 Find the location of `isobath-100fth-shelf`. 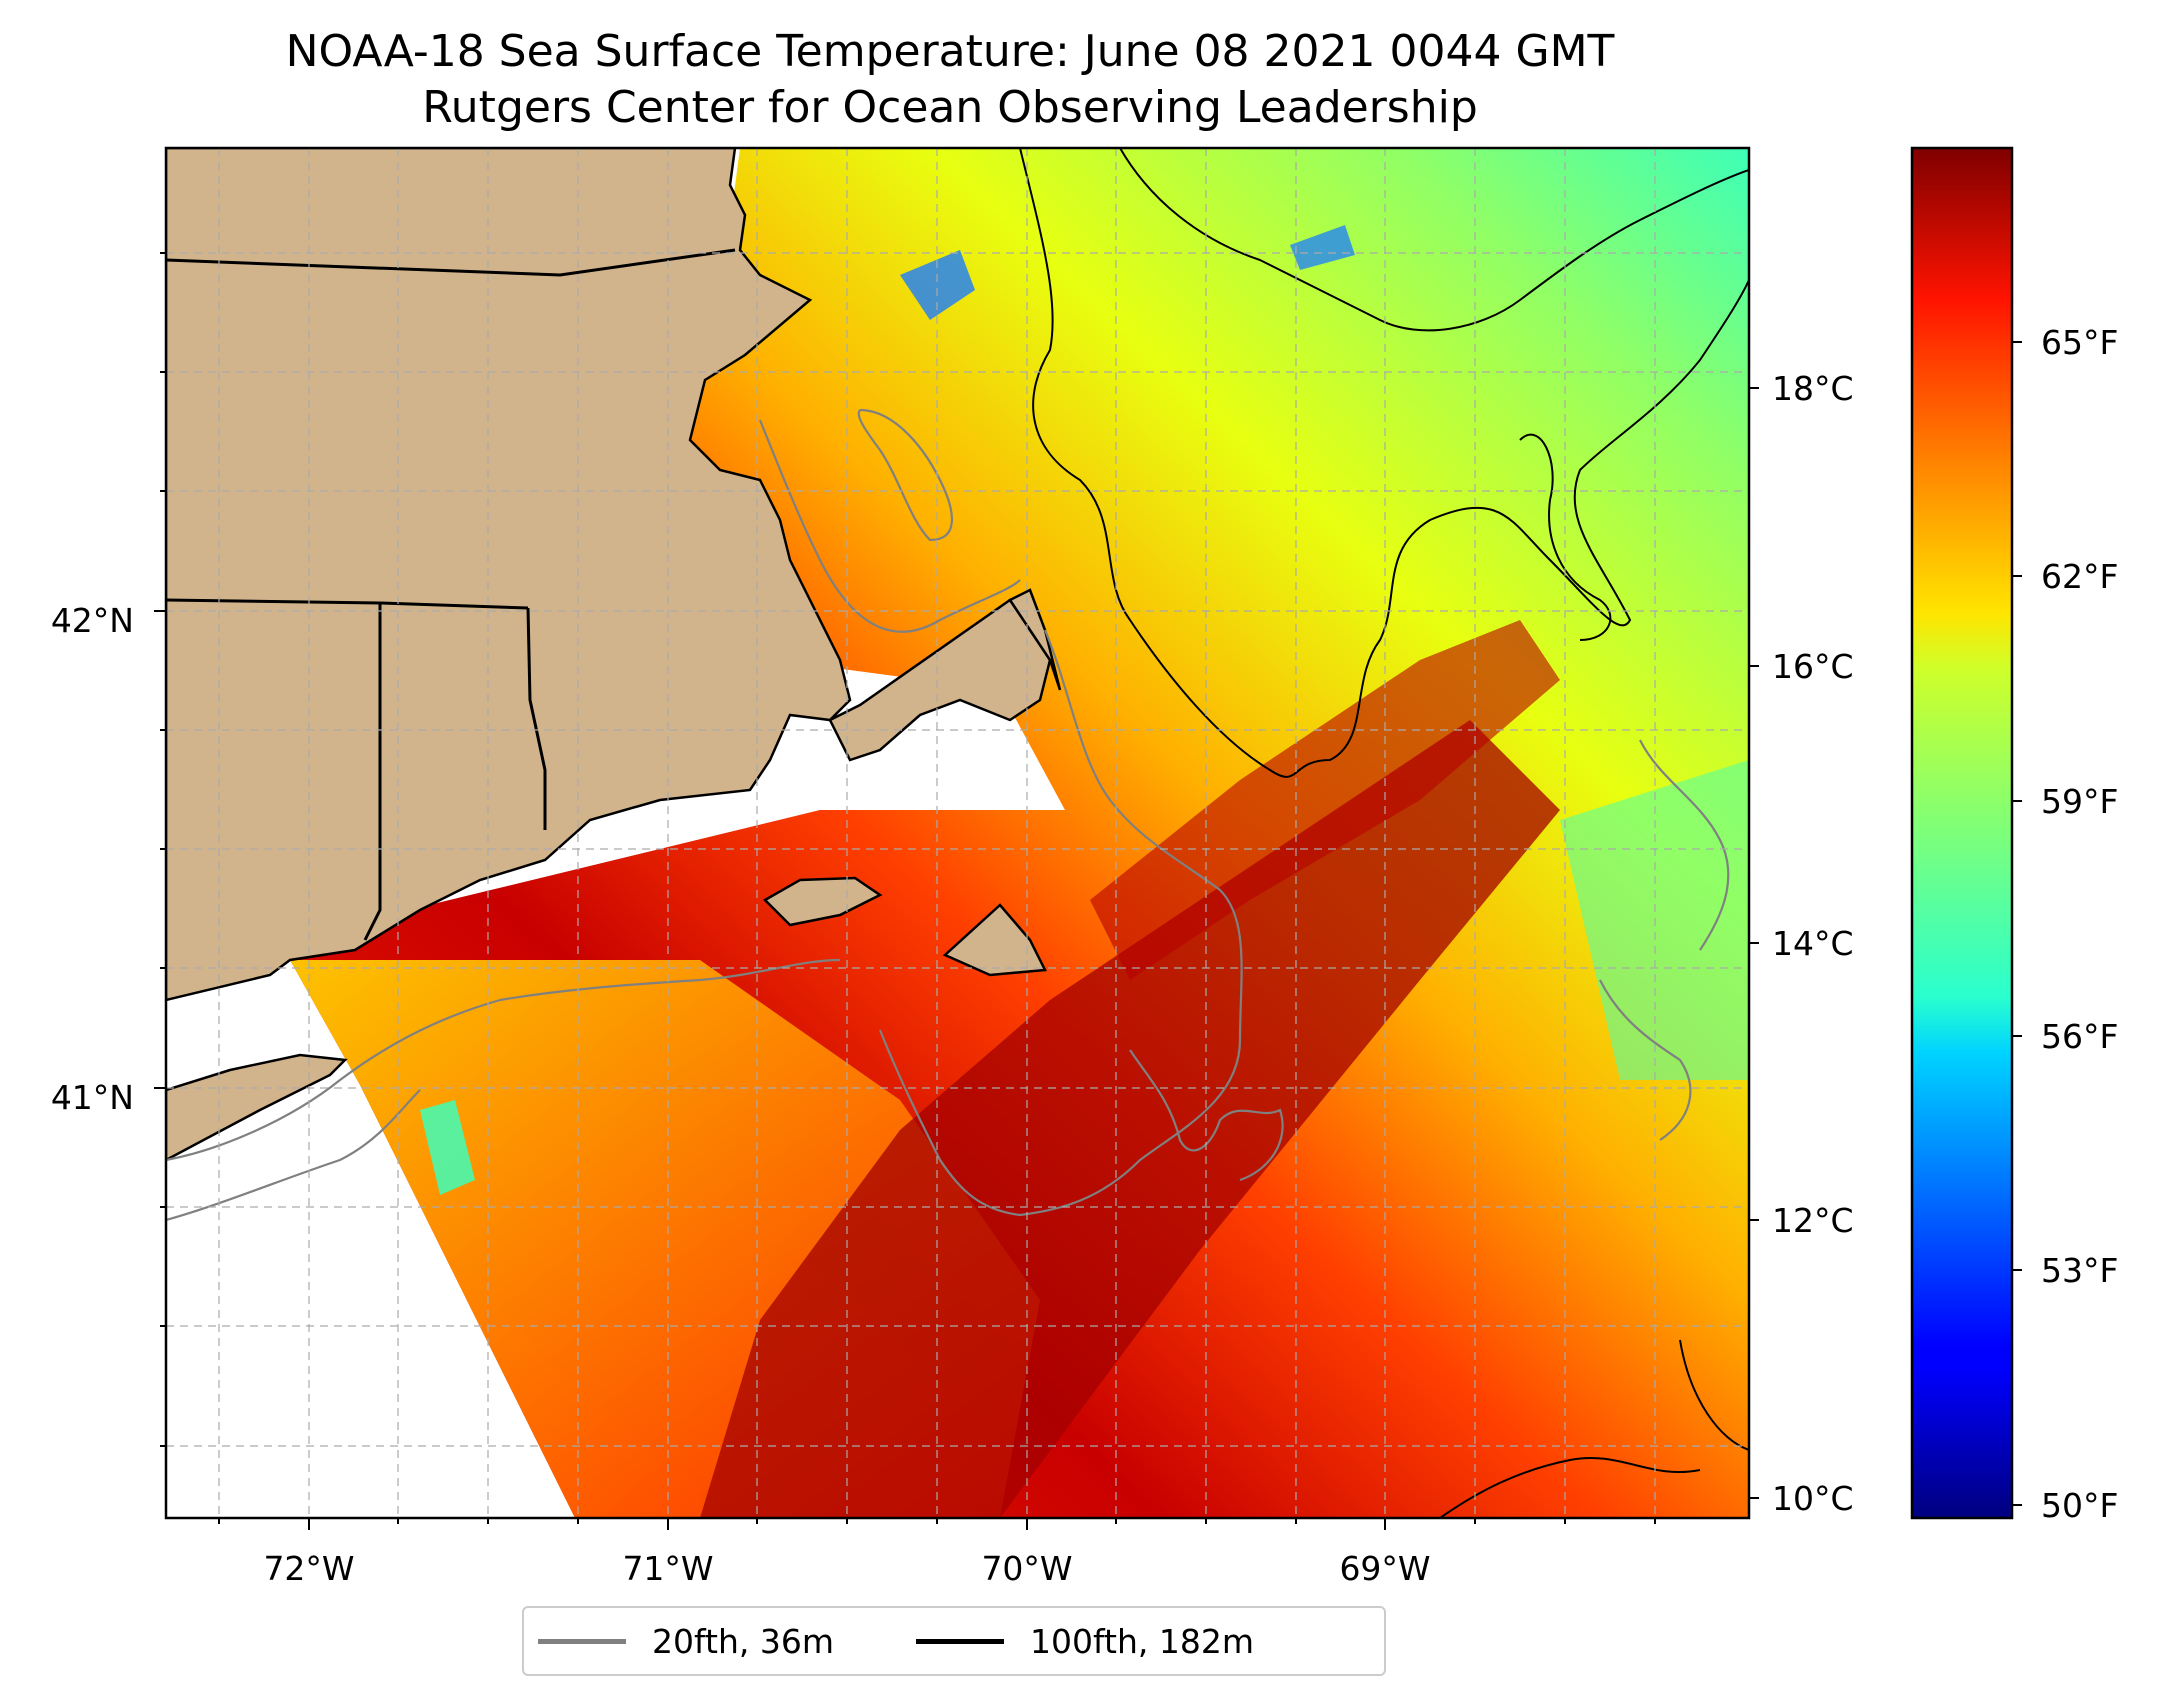

isobath-100fth-shelf is located at coordinates (1565, 537).